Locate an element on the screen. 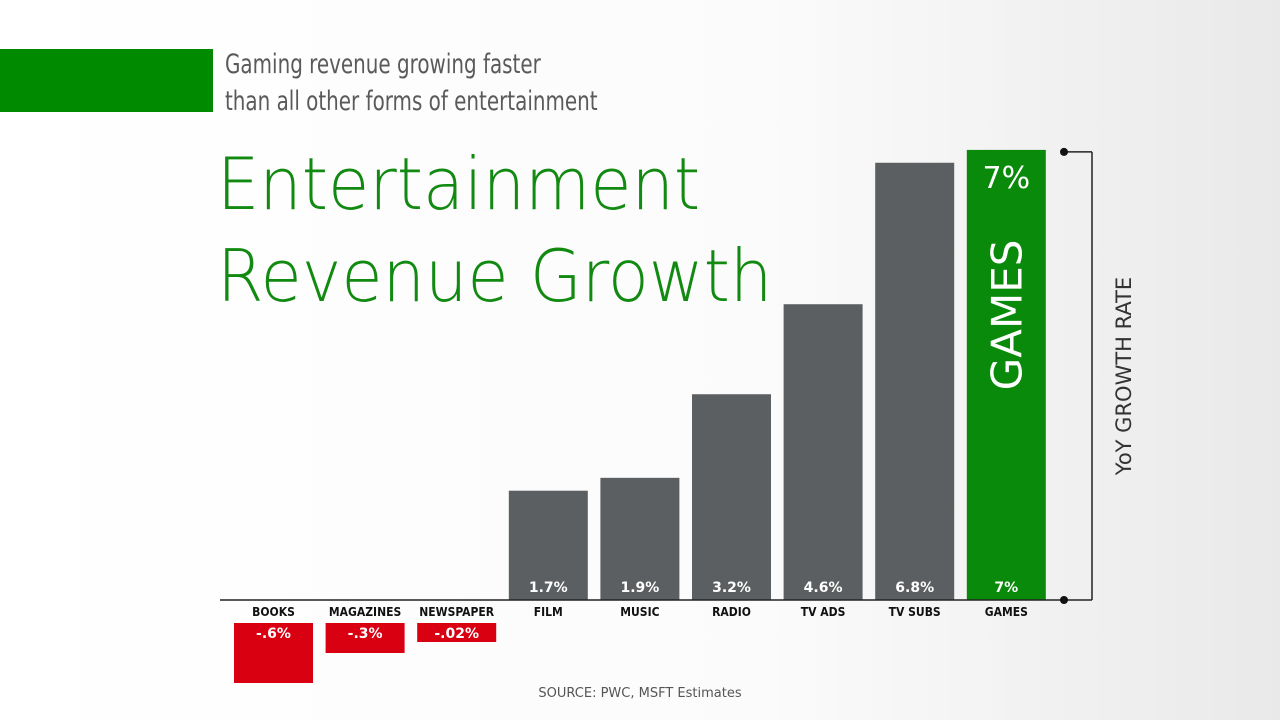  category-label-newspaper: NEWSPAPER is located at coordinates (457, 612).